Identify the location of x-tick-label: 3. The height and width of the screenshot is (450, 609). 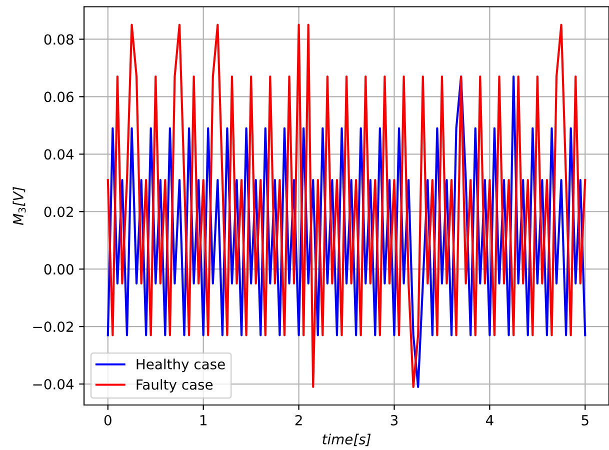
(394, 420).